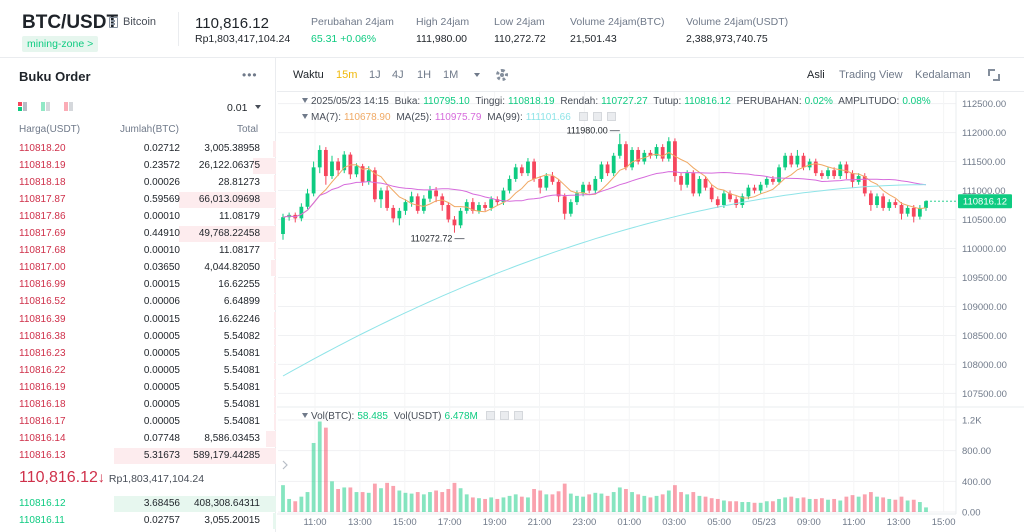  Describe the element at coordinates (424, 75) in the screenshot. I see `interval-1h: 1H` at that location.